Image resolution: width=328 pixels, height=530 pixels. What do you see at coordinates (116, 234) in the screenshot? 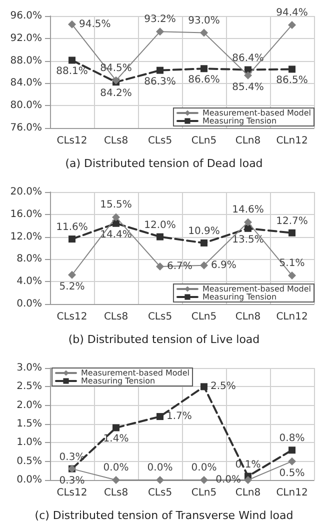
I see `data-label: 14.4%` at bounding box center [116, 234].